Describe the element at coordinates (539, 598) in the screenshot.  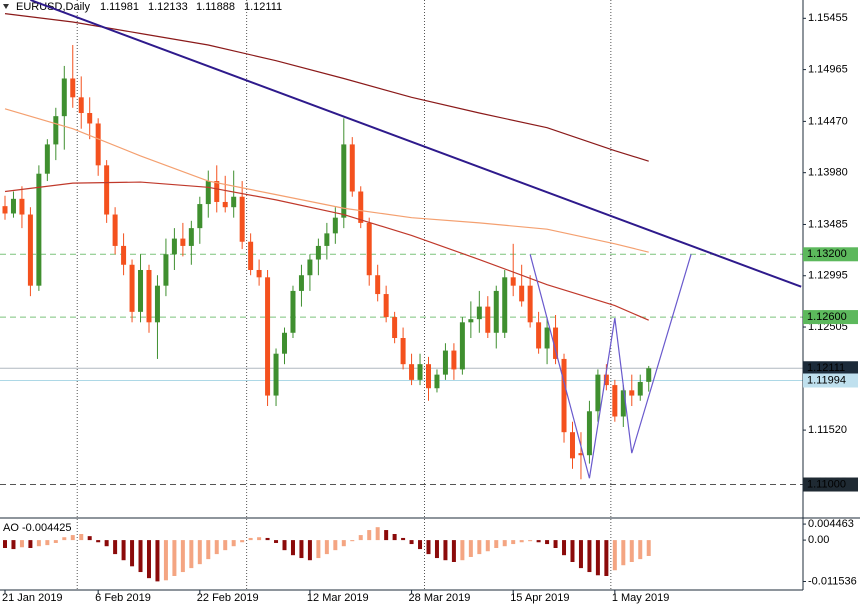
I see `x-tick-label: 15 Apr 2019` at that location.